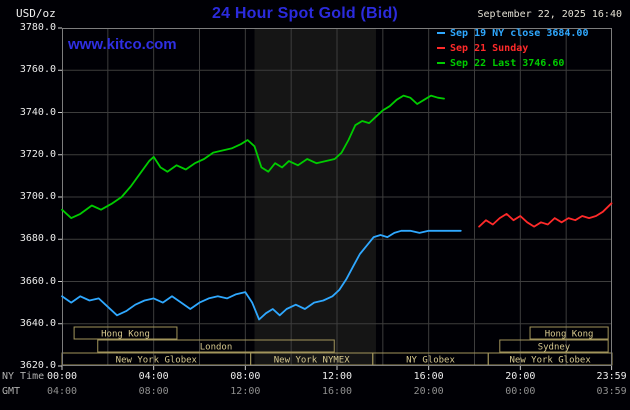  Describe the element at coordinates (122, 44) in the screenshot. I see `kitco-website-link: www.kitco.com` at that location.